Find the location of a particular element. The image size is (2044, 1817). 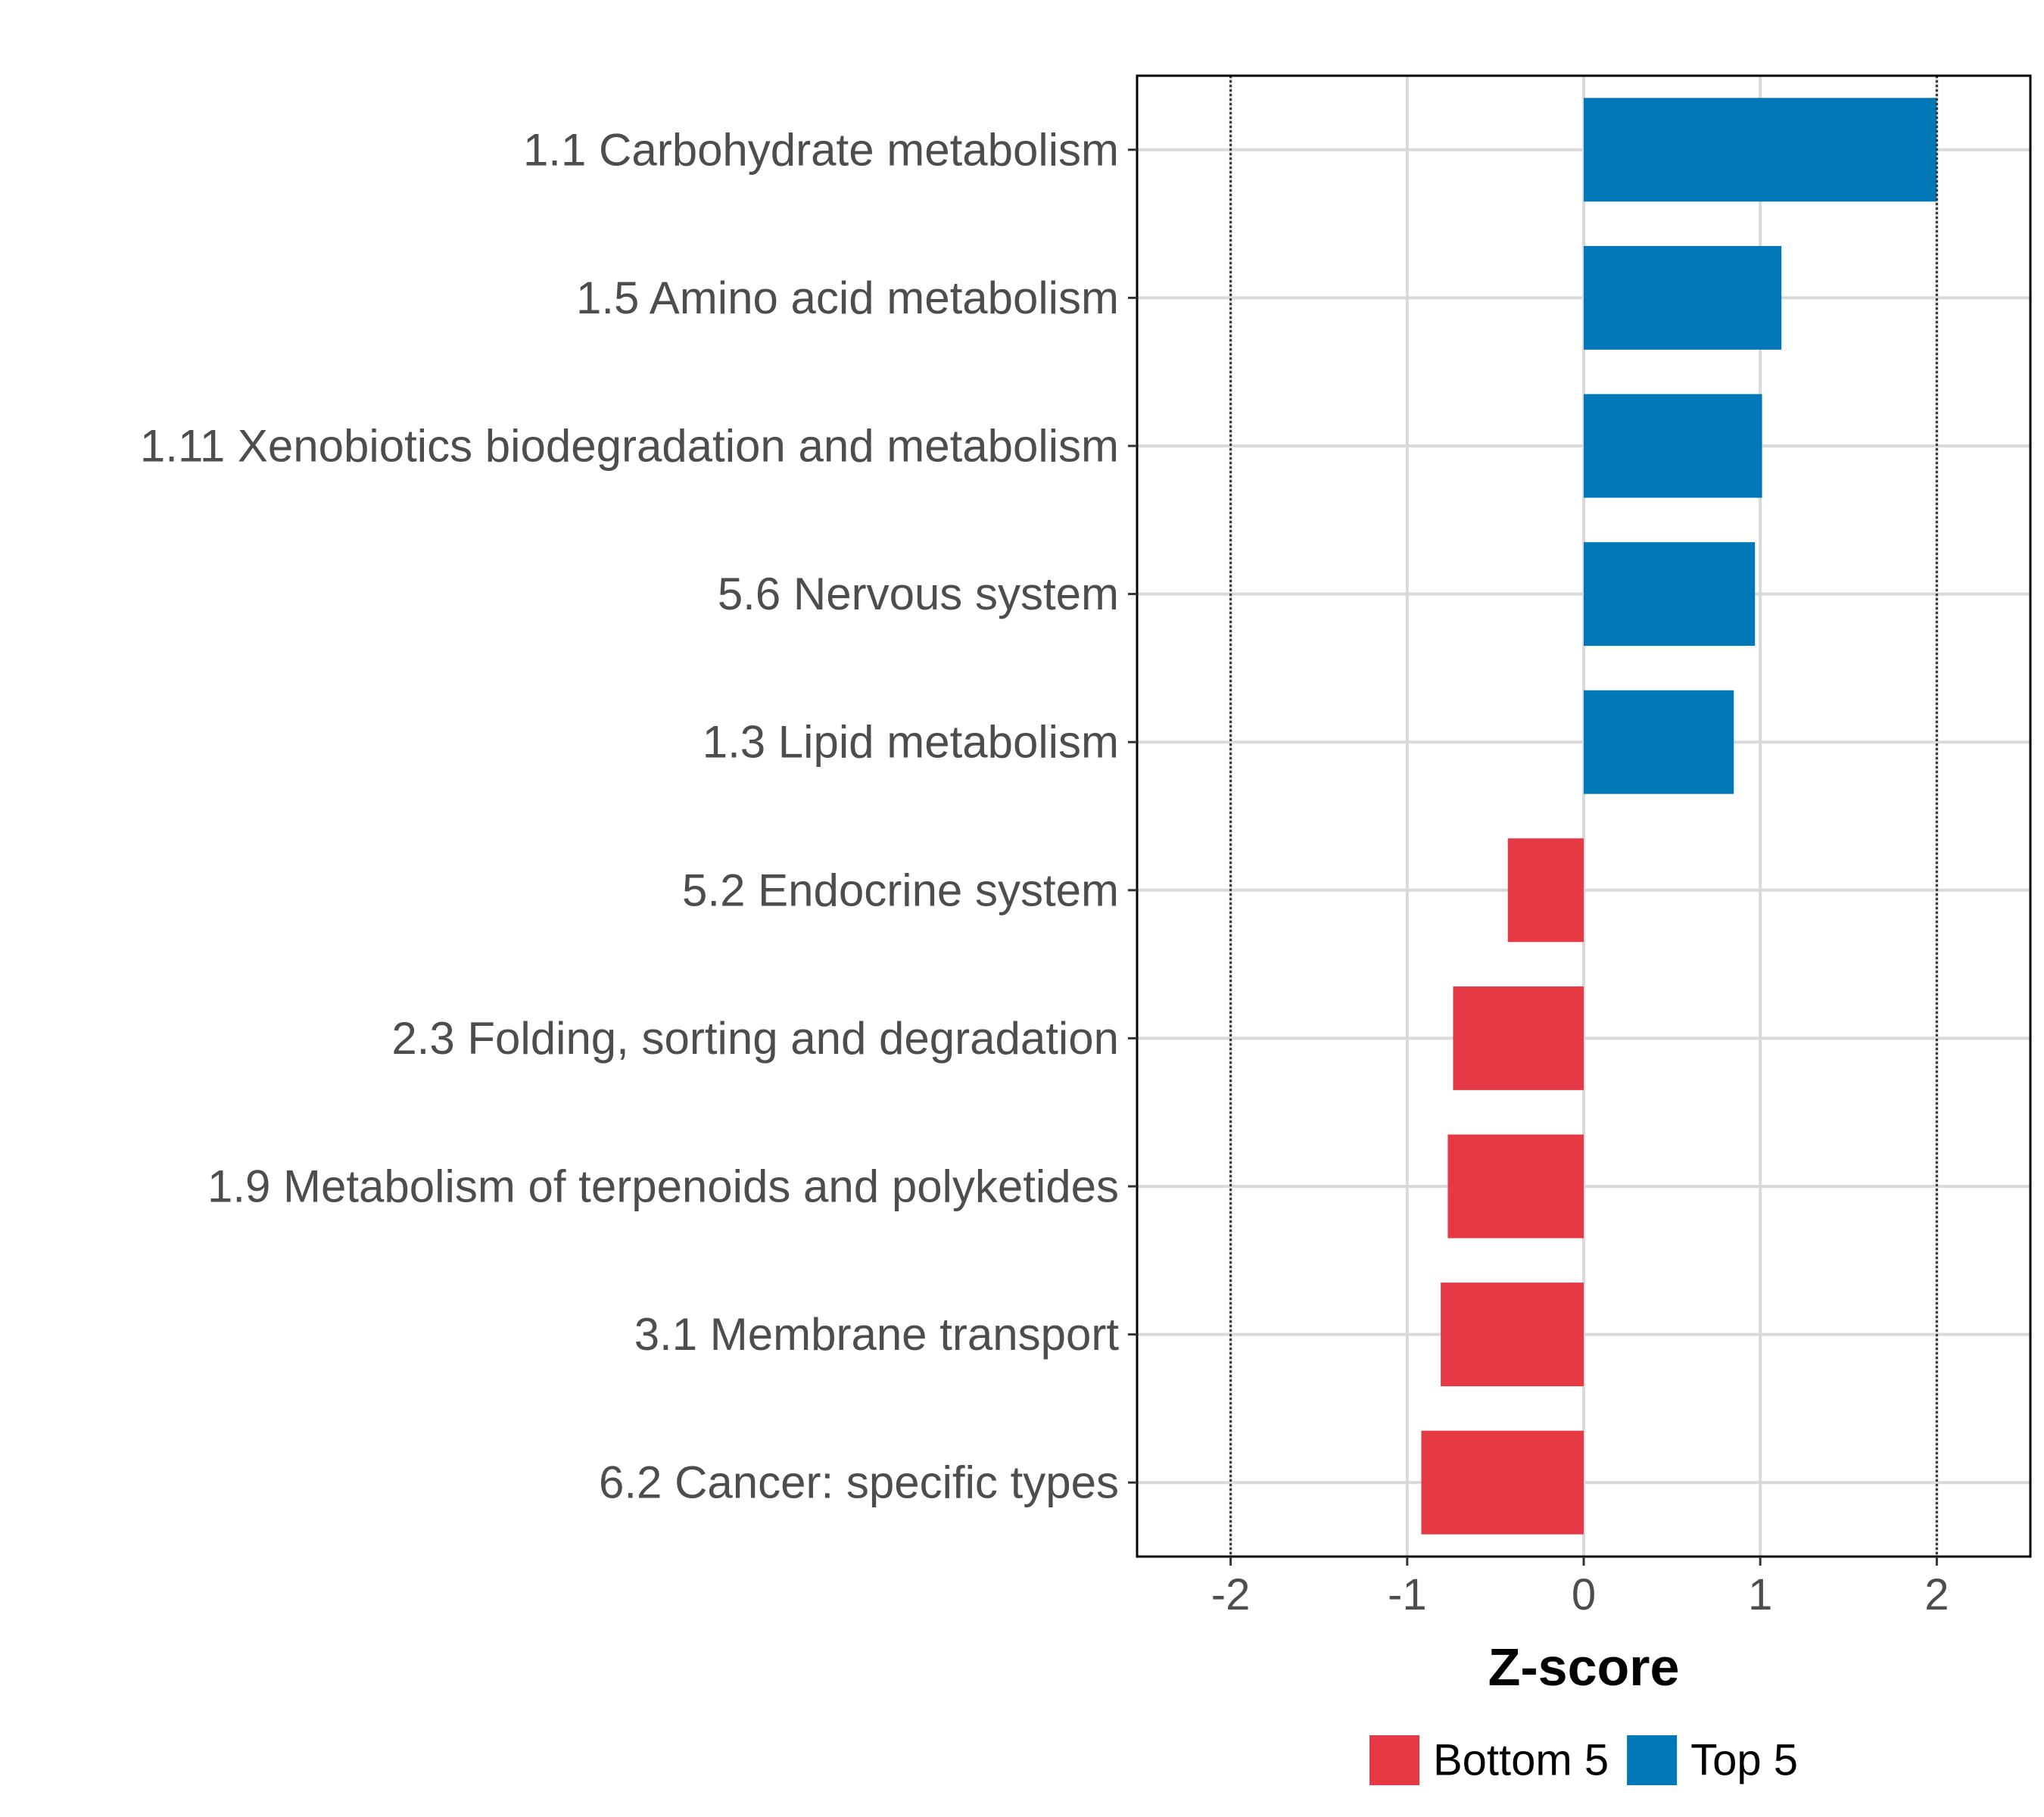

category-label: 6.2 Cancer: specific types is located at coordinates (859, 1482).